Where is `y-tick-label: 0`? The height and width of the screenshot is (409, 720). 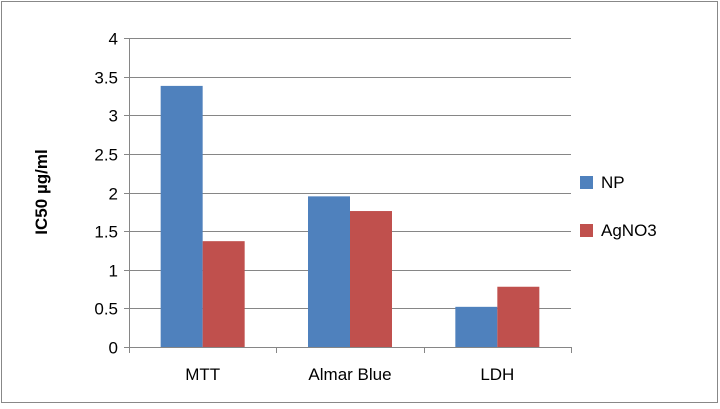
y-tick-label: 0 is located at coordinates (113, 348).